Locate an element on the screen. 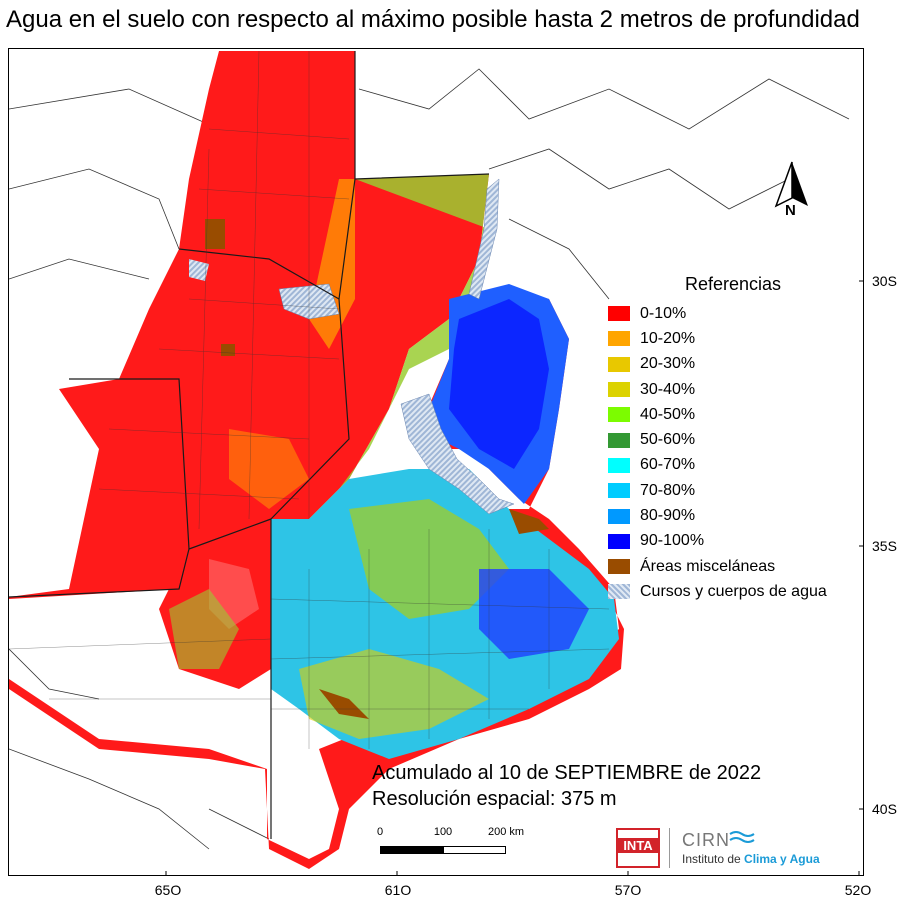 The height and width of the screenshot is (900, 900). north-arrow-icon: N is located at coordinates (792, 192).